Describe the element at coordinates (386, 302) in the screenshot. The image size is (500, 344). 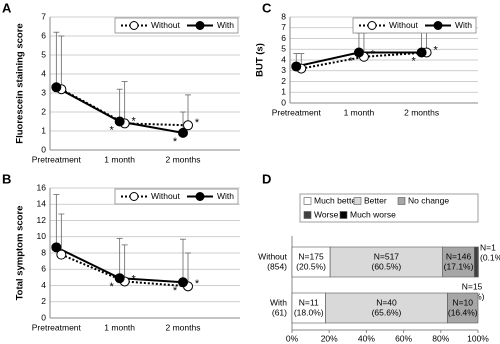
I see `value-label: N=40` at that location.